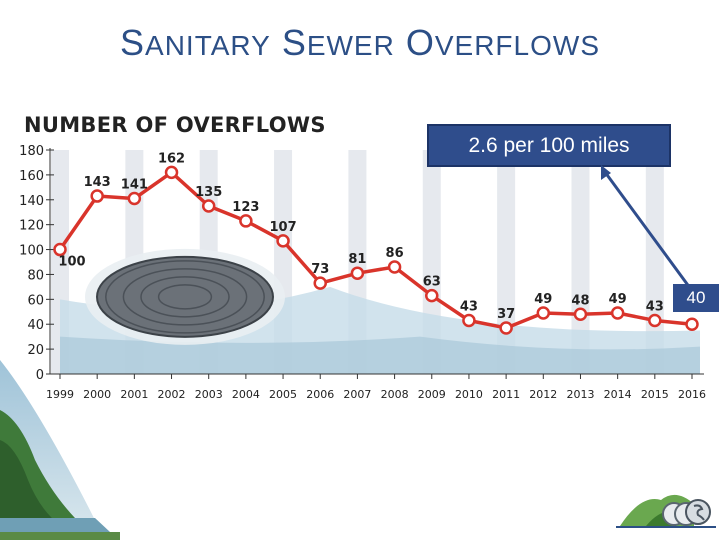 The image size is (720, 540). I want to click on arrow-head-icon, so click(606, 172).